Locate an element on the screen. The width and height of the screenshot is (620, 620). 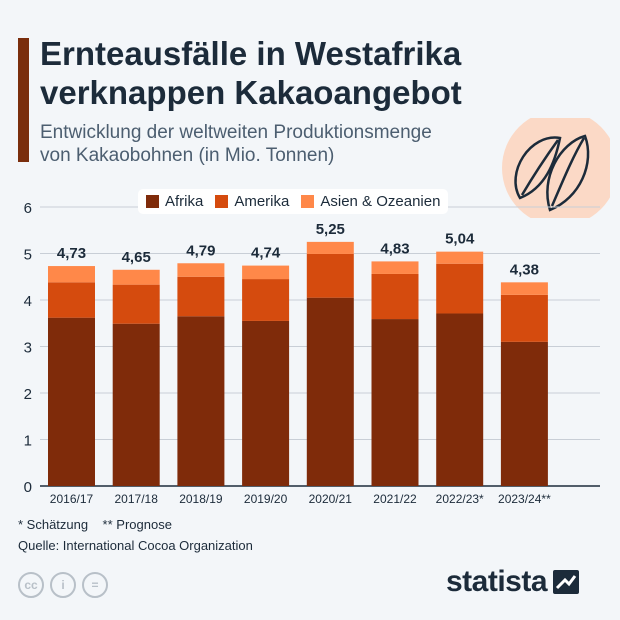
y-tick-label: 1 is located at coordinates (28, 441).